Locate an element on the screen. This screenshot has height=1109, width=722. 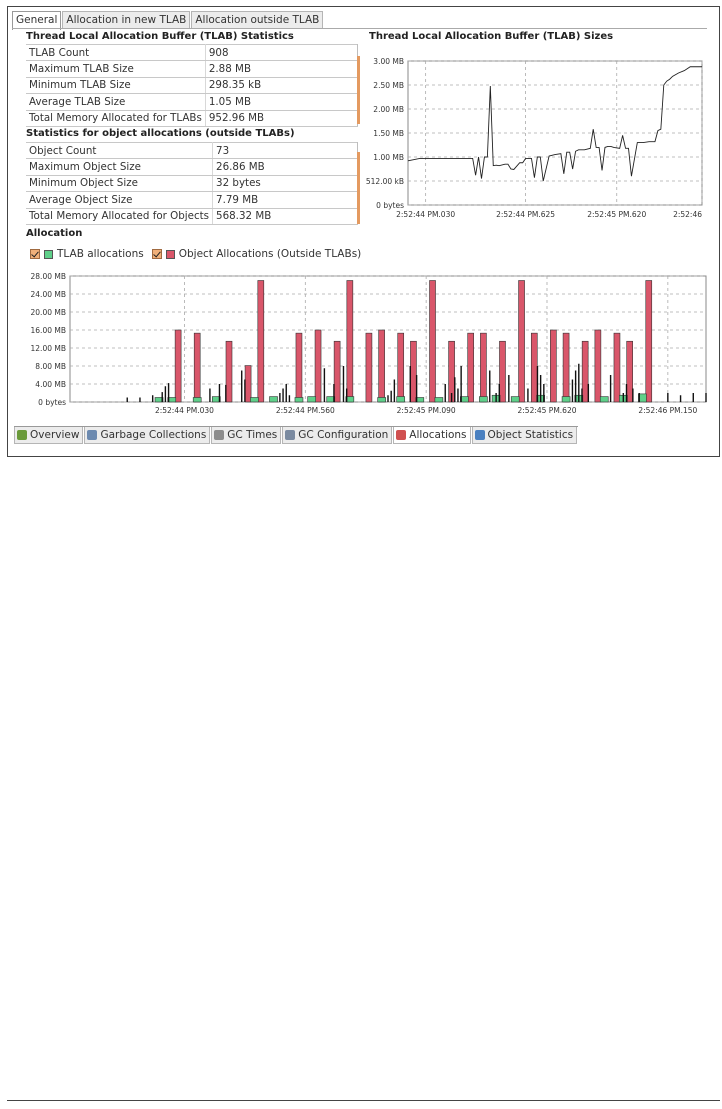
stat-value: 568.32 MB is located at coordinates (285, 216).